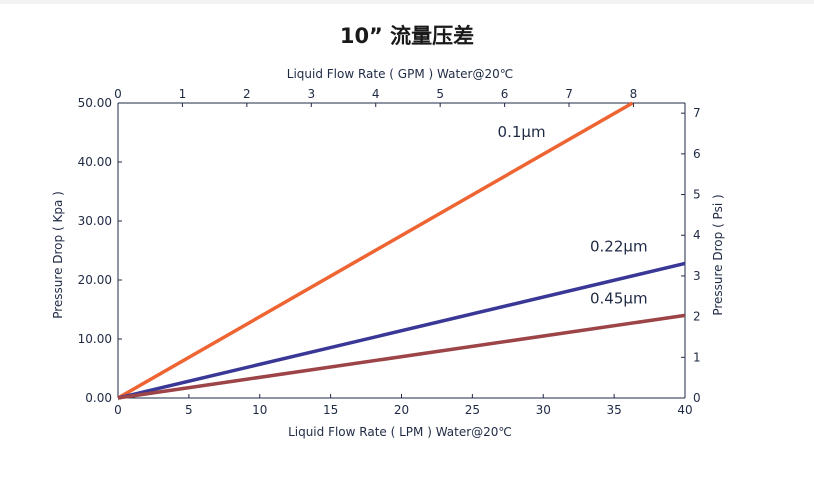 The image size is (814, 493). Describe the element at coordinates (569, 94) in the screenshot. I see `x2-tick-label: 7` at that location.